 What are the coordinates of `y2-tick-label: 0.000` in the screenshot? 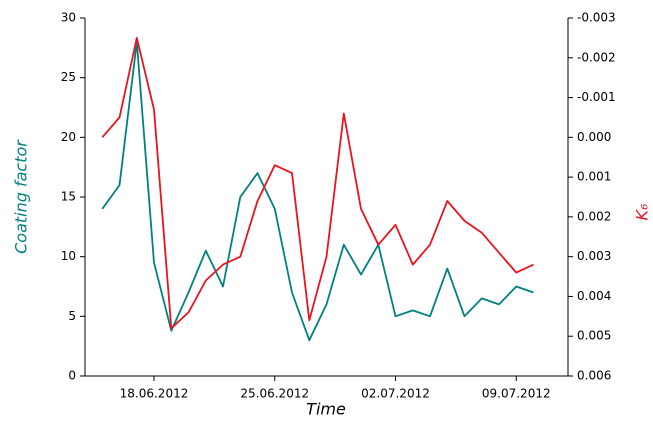 It's located at (594, 137).